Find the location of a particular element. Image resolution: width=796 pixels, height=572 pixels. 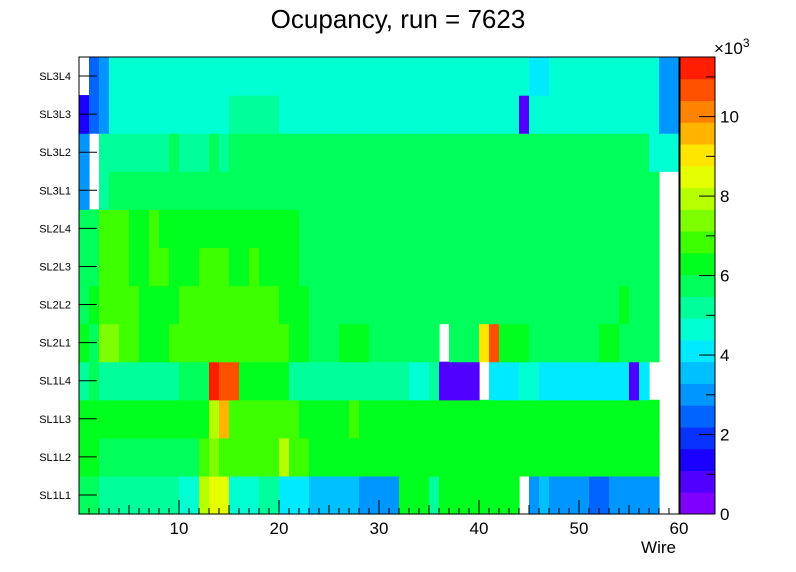

y-tick-label: SL3L1 is located at coordinates (55, 191).